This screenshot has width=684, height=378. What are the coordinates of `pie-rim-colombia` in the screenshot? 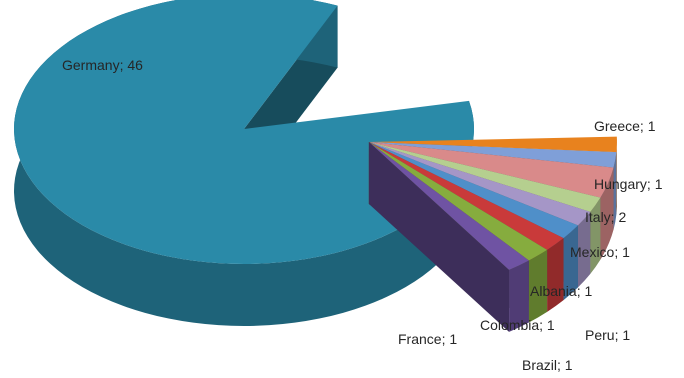 It's located at (538, 286).